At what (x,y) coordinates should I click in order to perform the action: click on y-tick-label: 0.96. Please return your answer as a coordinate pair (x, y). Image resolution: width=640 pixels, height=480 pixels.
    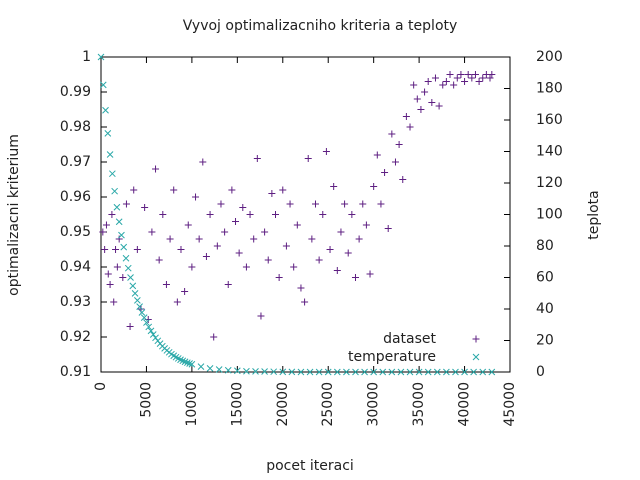
    Looking at the image, I should click on (75, 197).